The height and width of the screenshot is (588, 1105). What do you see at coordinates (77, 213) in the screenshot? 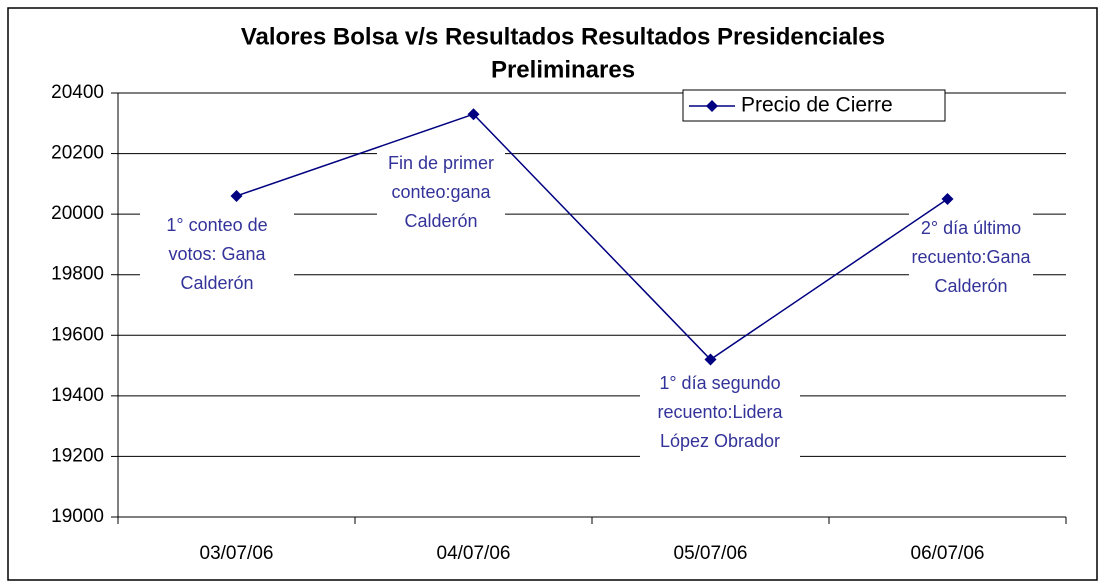
I see `y-tick-label: 20000` at bounding box center [77, 213].